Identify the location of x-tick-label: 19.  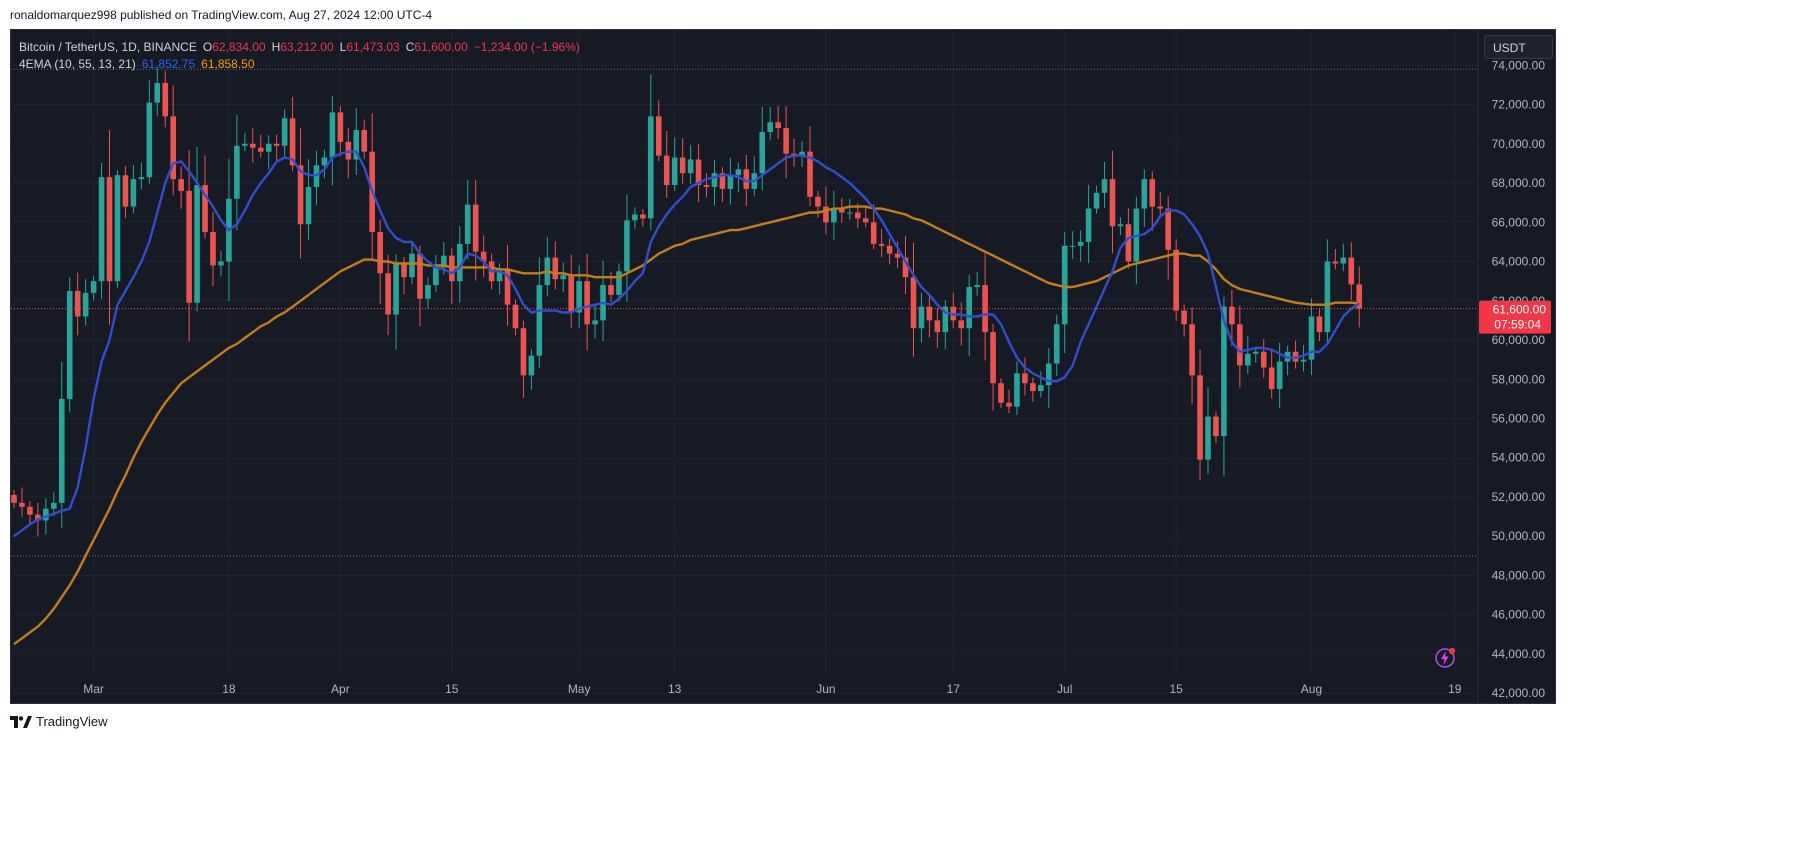
(1455, 689).